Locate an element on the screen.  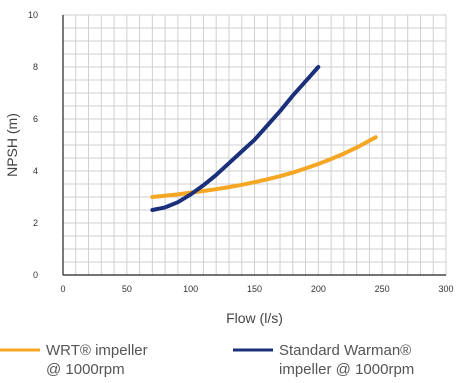
y-tick-labels: 0 2 4 6 8 10 is located at coordinates (33, 145).